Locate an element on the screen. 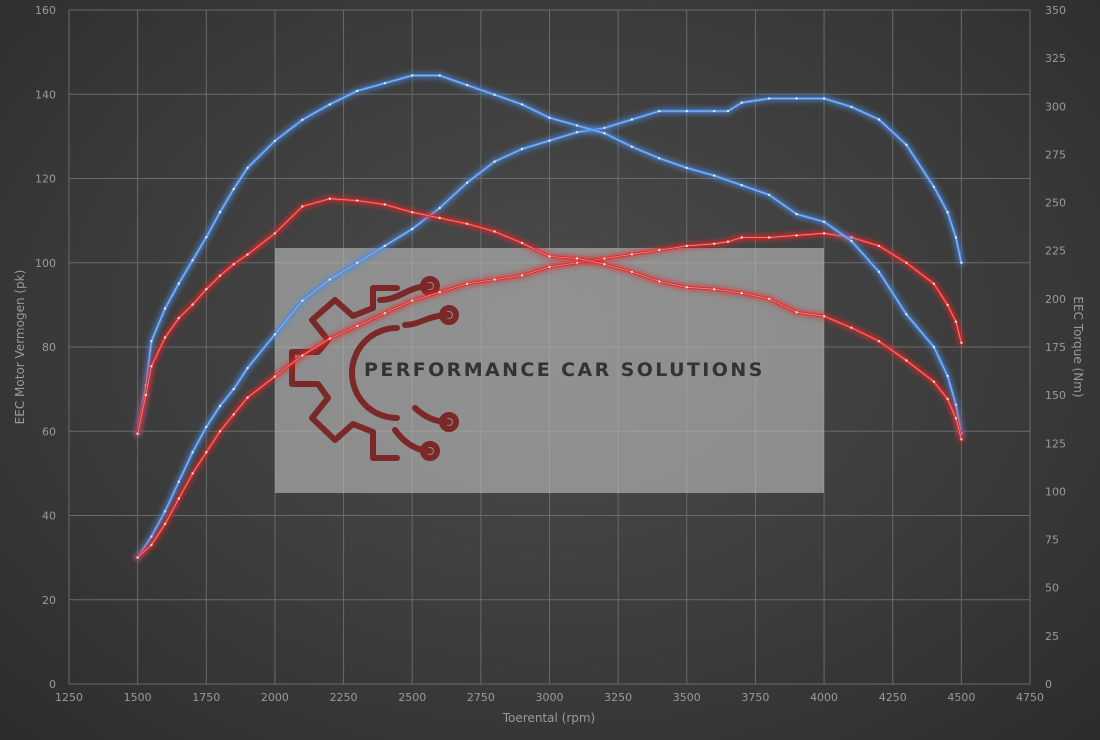 The width and height of the screenshot is (1100, 740). y2-tick-label: 225 is located at coordinates (1055, 251).